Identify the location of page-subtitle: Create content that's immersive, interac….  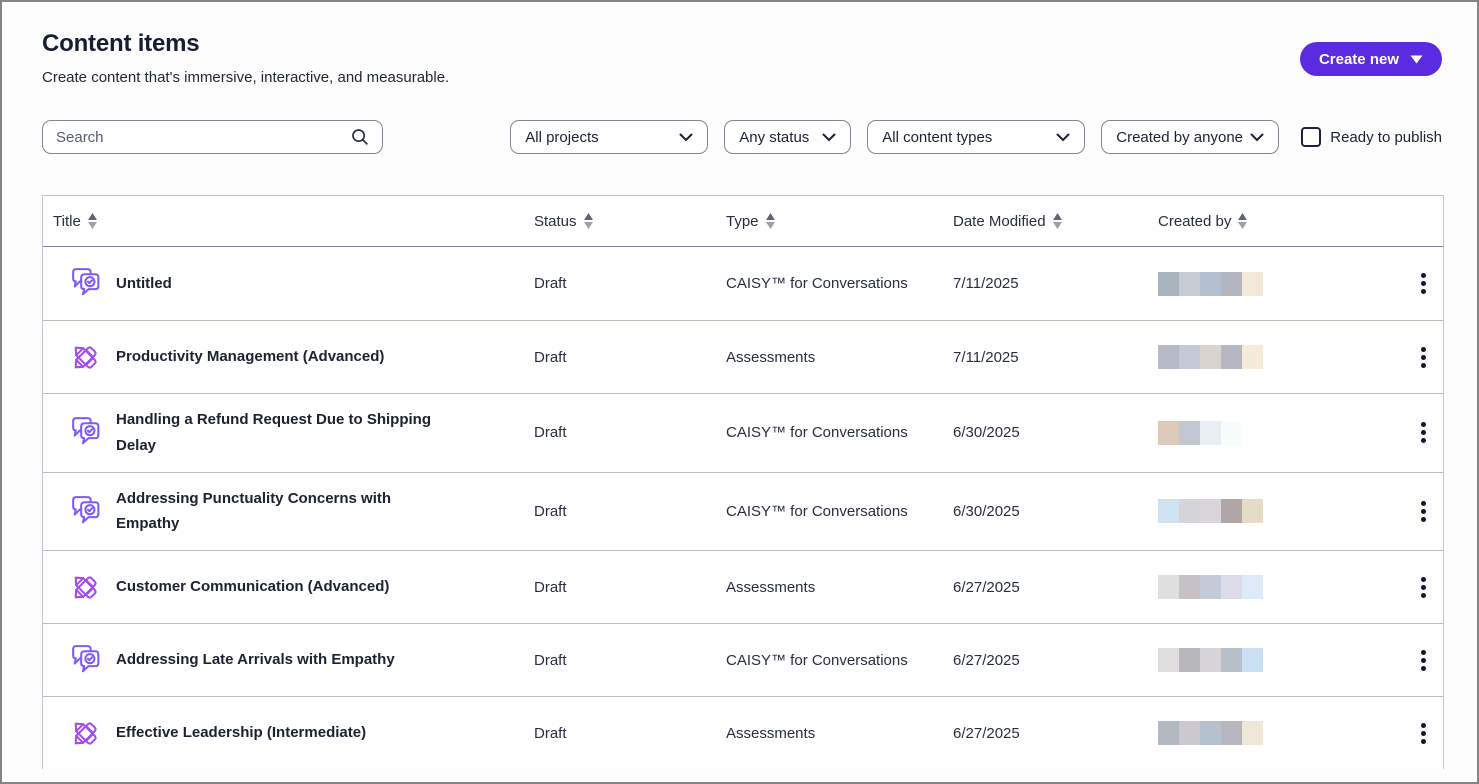
(246, 77).